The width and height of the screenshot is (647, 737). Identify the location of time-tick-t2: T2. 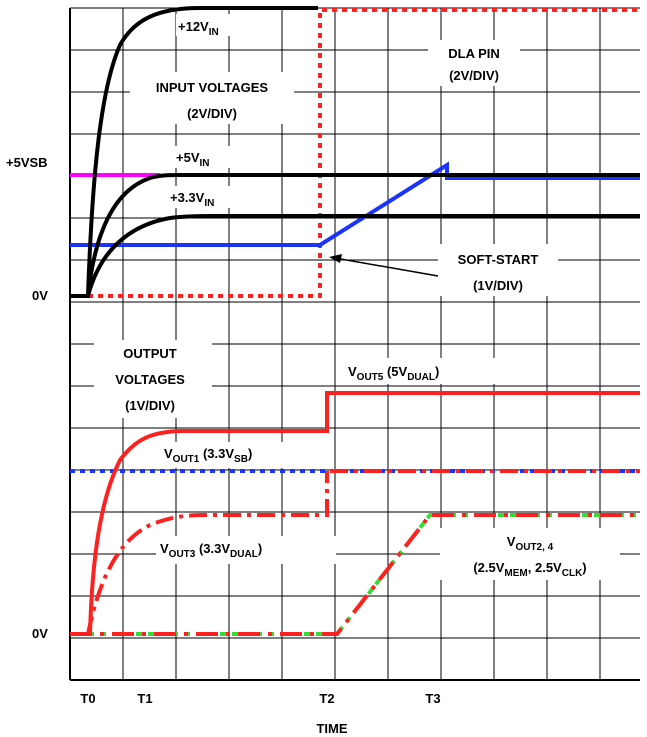
(326, 698).